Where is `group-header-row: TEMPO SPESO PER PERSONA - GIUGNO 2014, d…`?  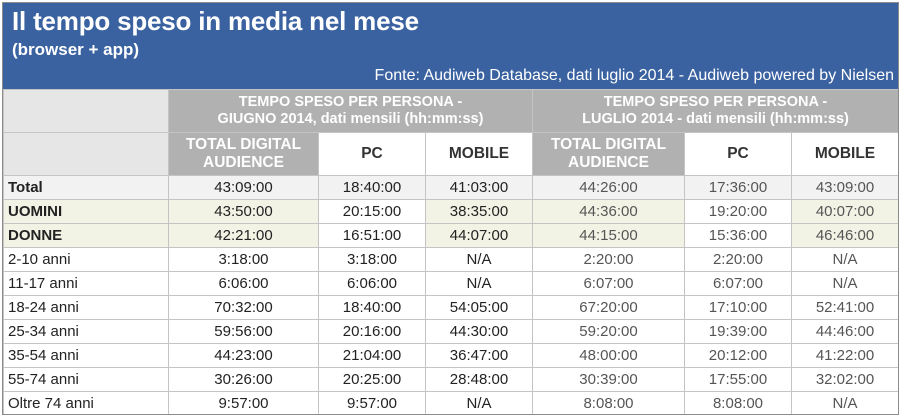 group-header-row: TEMPO SPESO PER PERSONA - GIUGNO 2014, d… is located at coordinates (450, 111).